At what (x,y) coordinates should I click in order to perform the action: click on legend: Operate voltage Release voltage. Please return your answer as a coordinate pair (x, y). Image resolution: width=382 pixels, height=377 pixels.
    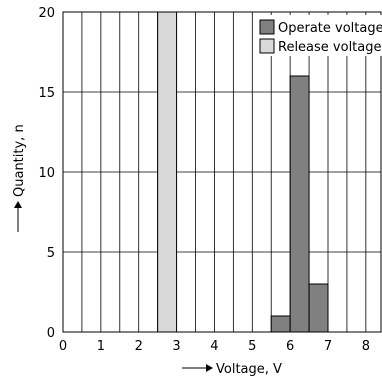
    Looking at the image, I should click on (319, 35).